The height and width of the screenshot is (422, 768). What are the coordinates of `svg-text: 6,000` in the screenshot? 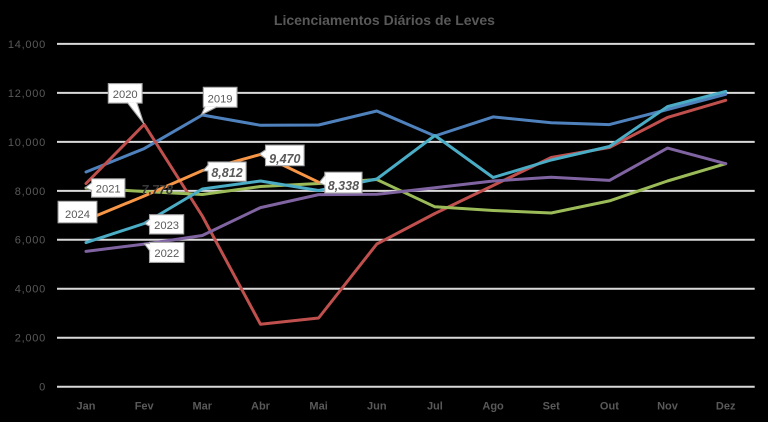 It's located at (30, 241).